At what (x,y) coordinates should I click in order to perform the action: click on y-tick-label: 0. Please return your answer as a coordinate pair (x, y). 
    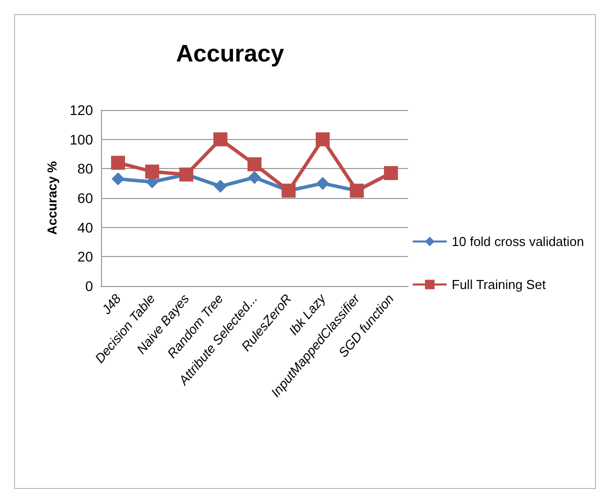
    Looking at the image, I should click on (89, 286).